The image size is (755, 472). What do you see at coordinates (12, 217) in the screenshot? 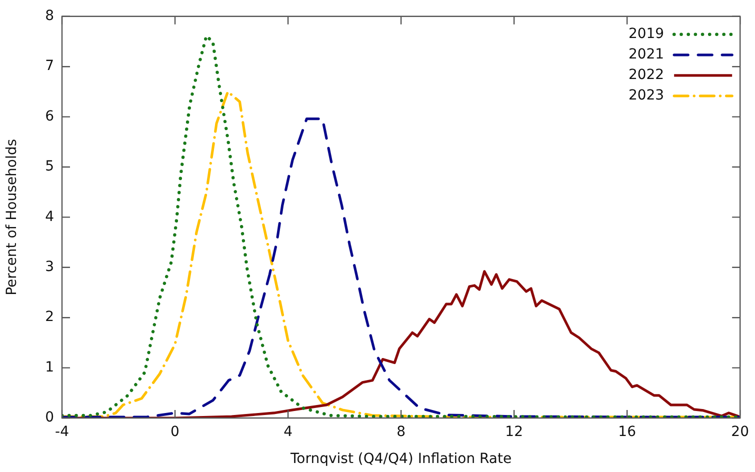
I see `y-axis-title: Percent of Households` at bounding box center [12, 217].